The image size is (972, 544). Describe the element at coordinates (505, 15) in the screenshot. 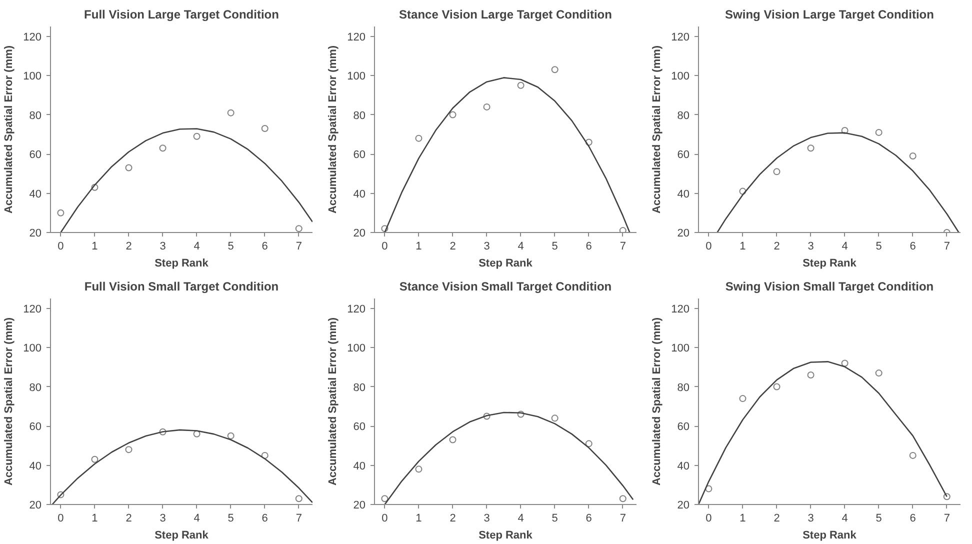

I see `chart-title: Stance Vision Large Target Condition` at that location.